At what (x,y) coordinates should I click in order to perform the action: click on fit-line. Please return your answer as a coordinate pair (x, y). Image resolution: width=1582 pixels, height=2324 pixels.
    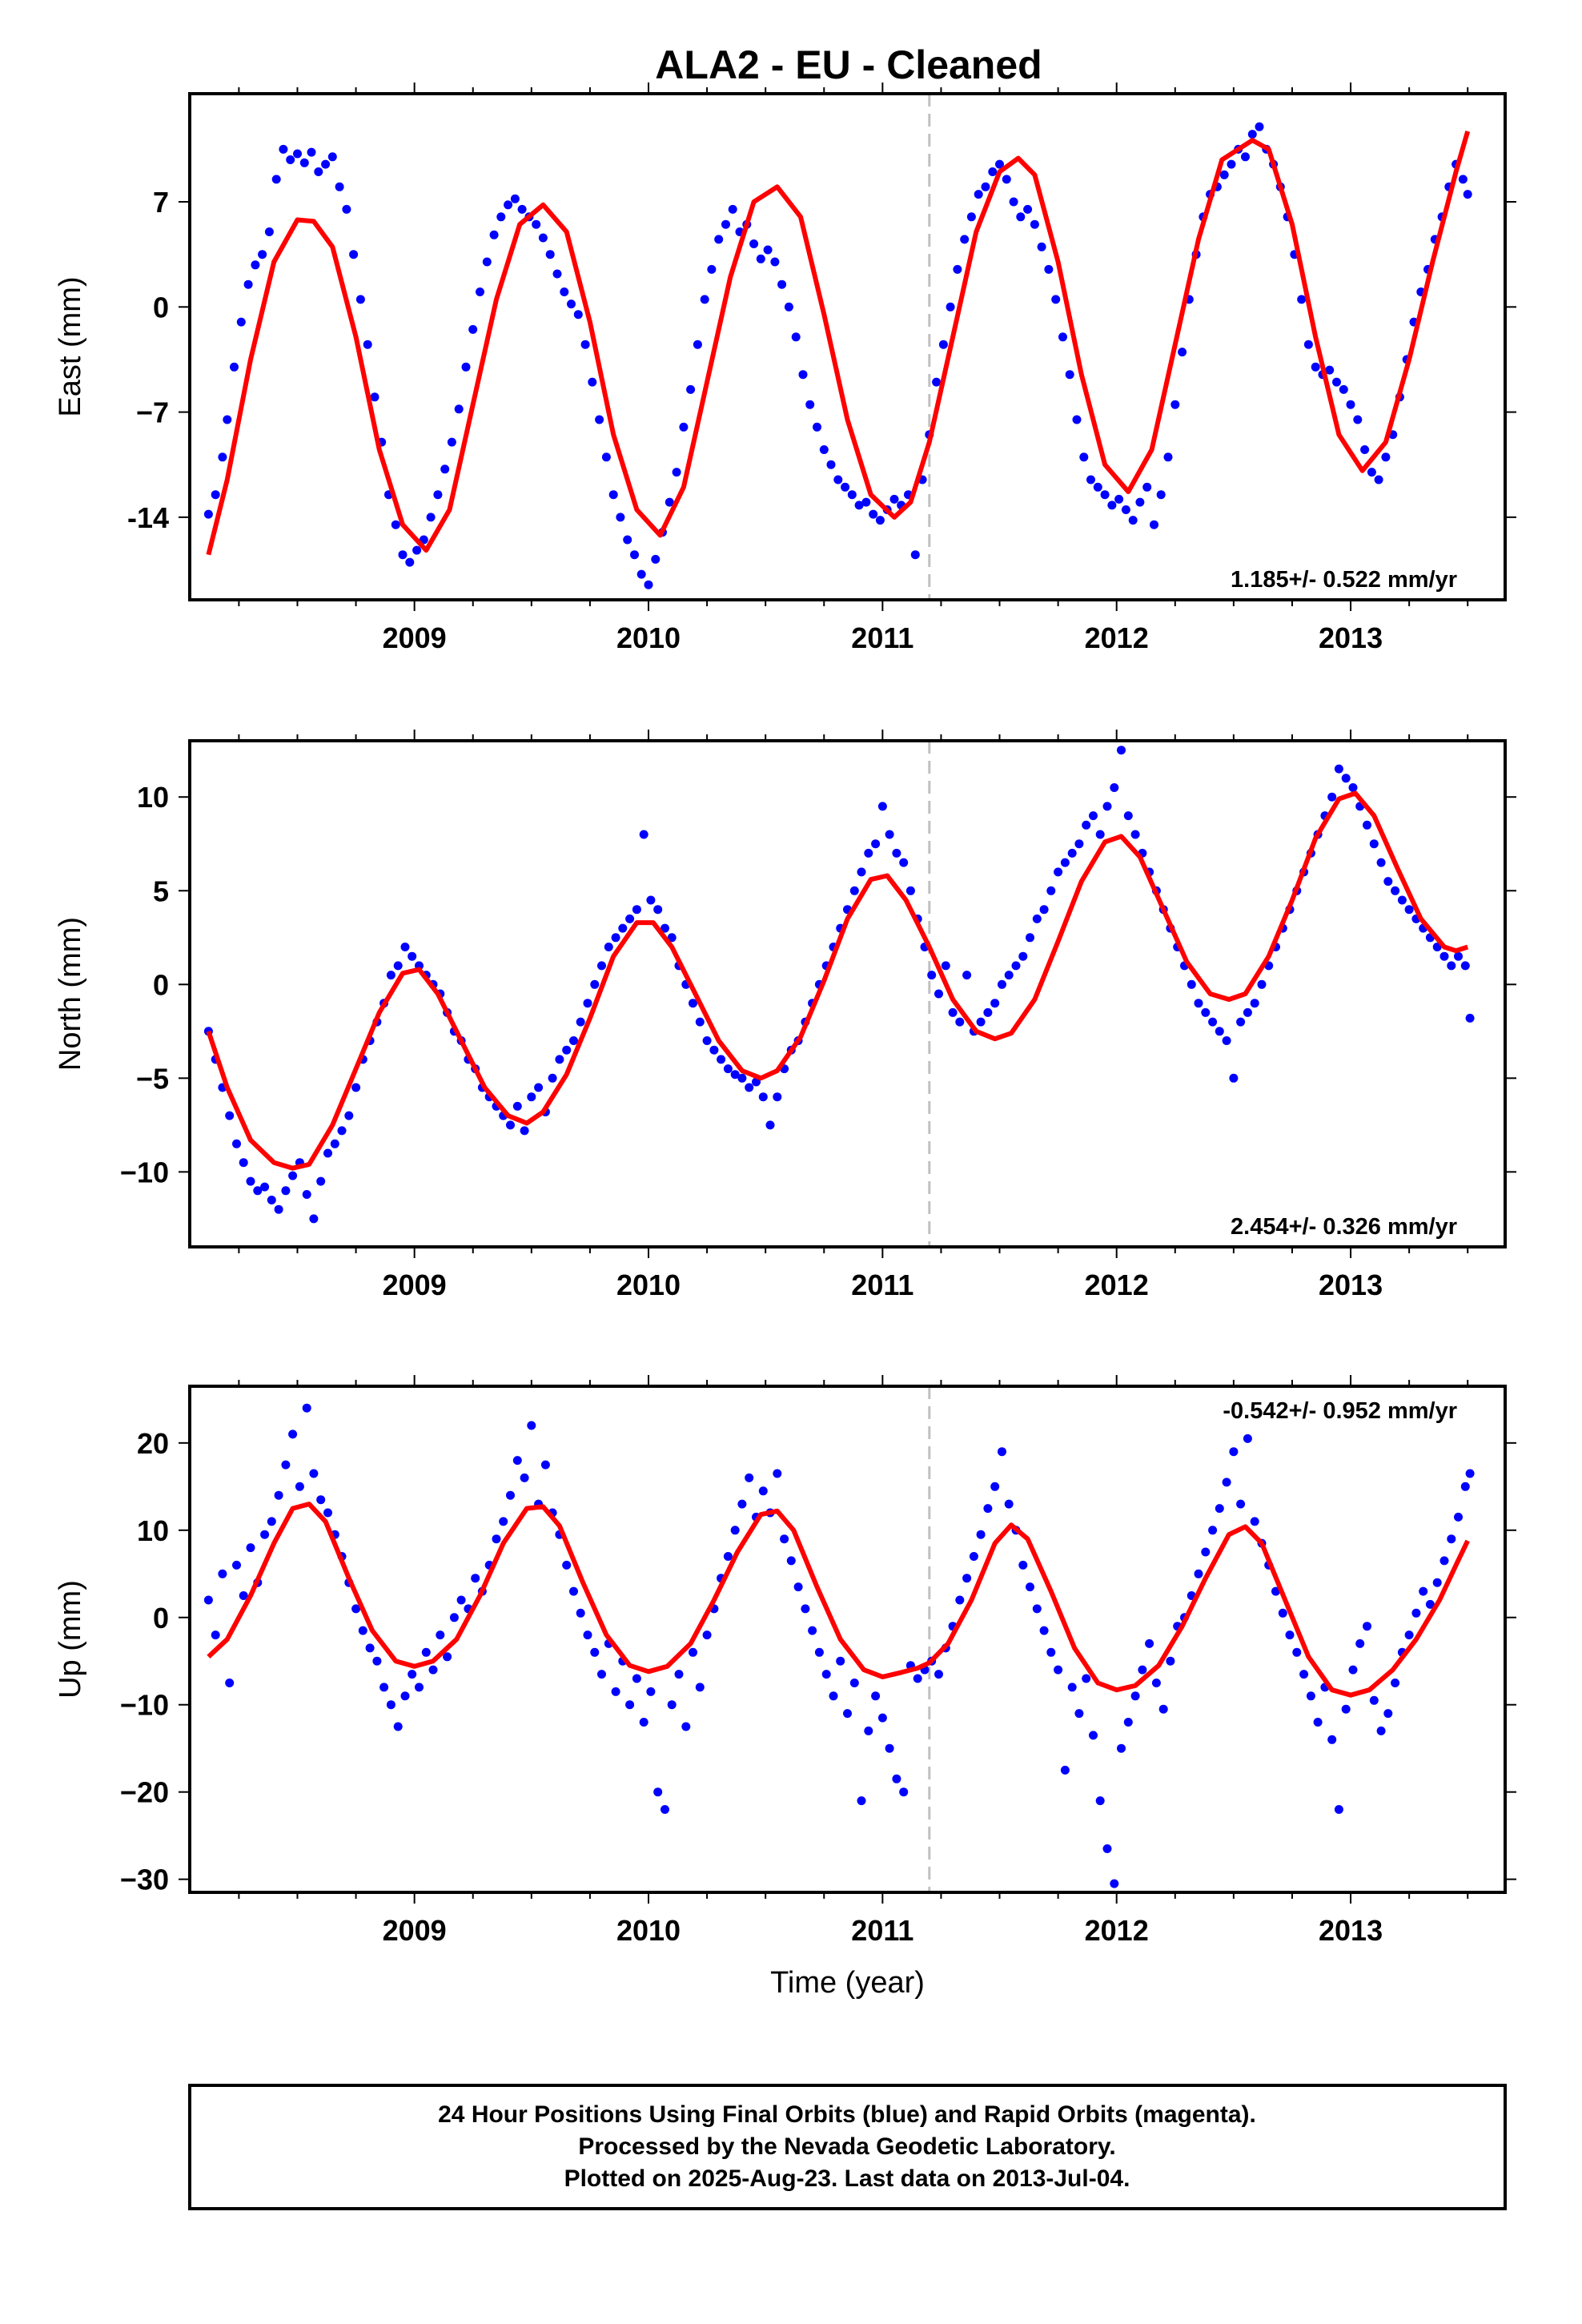
    Looking at the image, I should click on (838, 980).